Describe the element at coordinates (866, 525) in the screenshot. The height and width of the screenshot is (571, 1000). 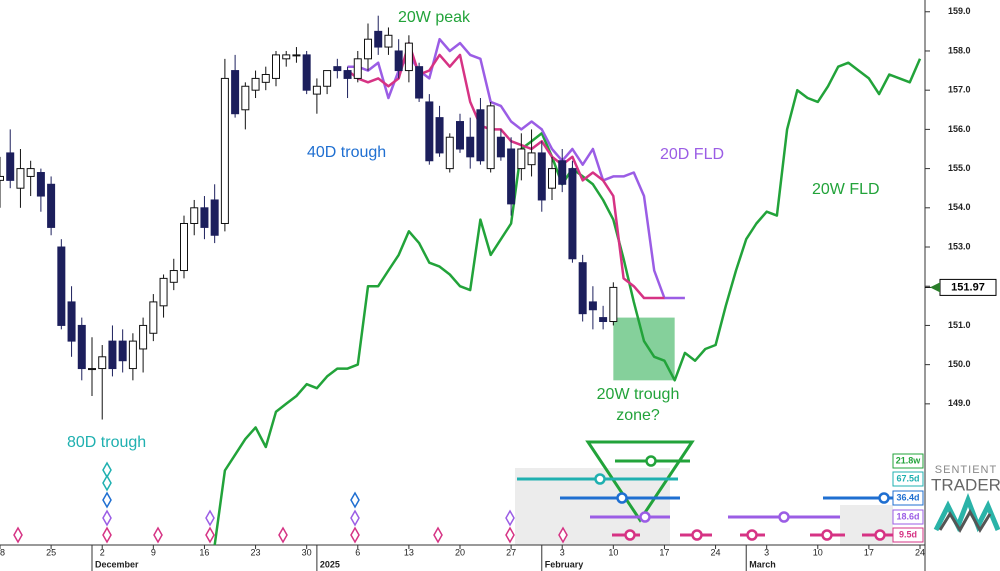
I see `cycle-panel-shade` at that location.